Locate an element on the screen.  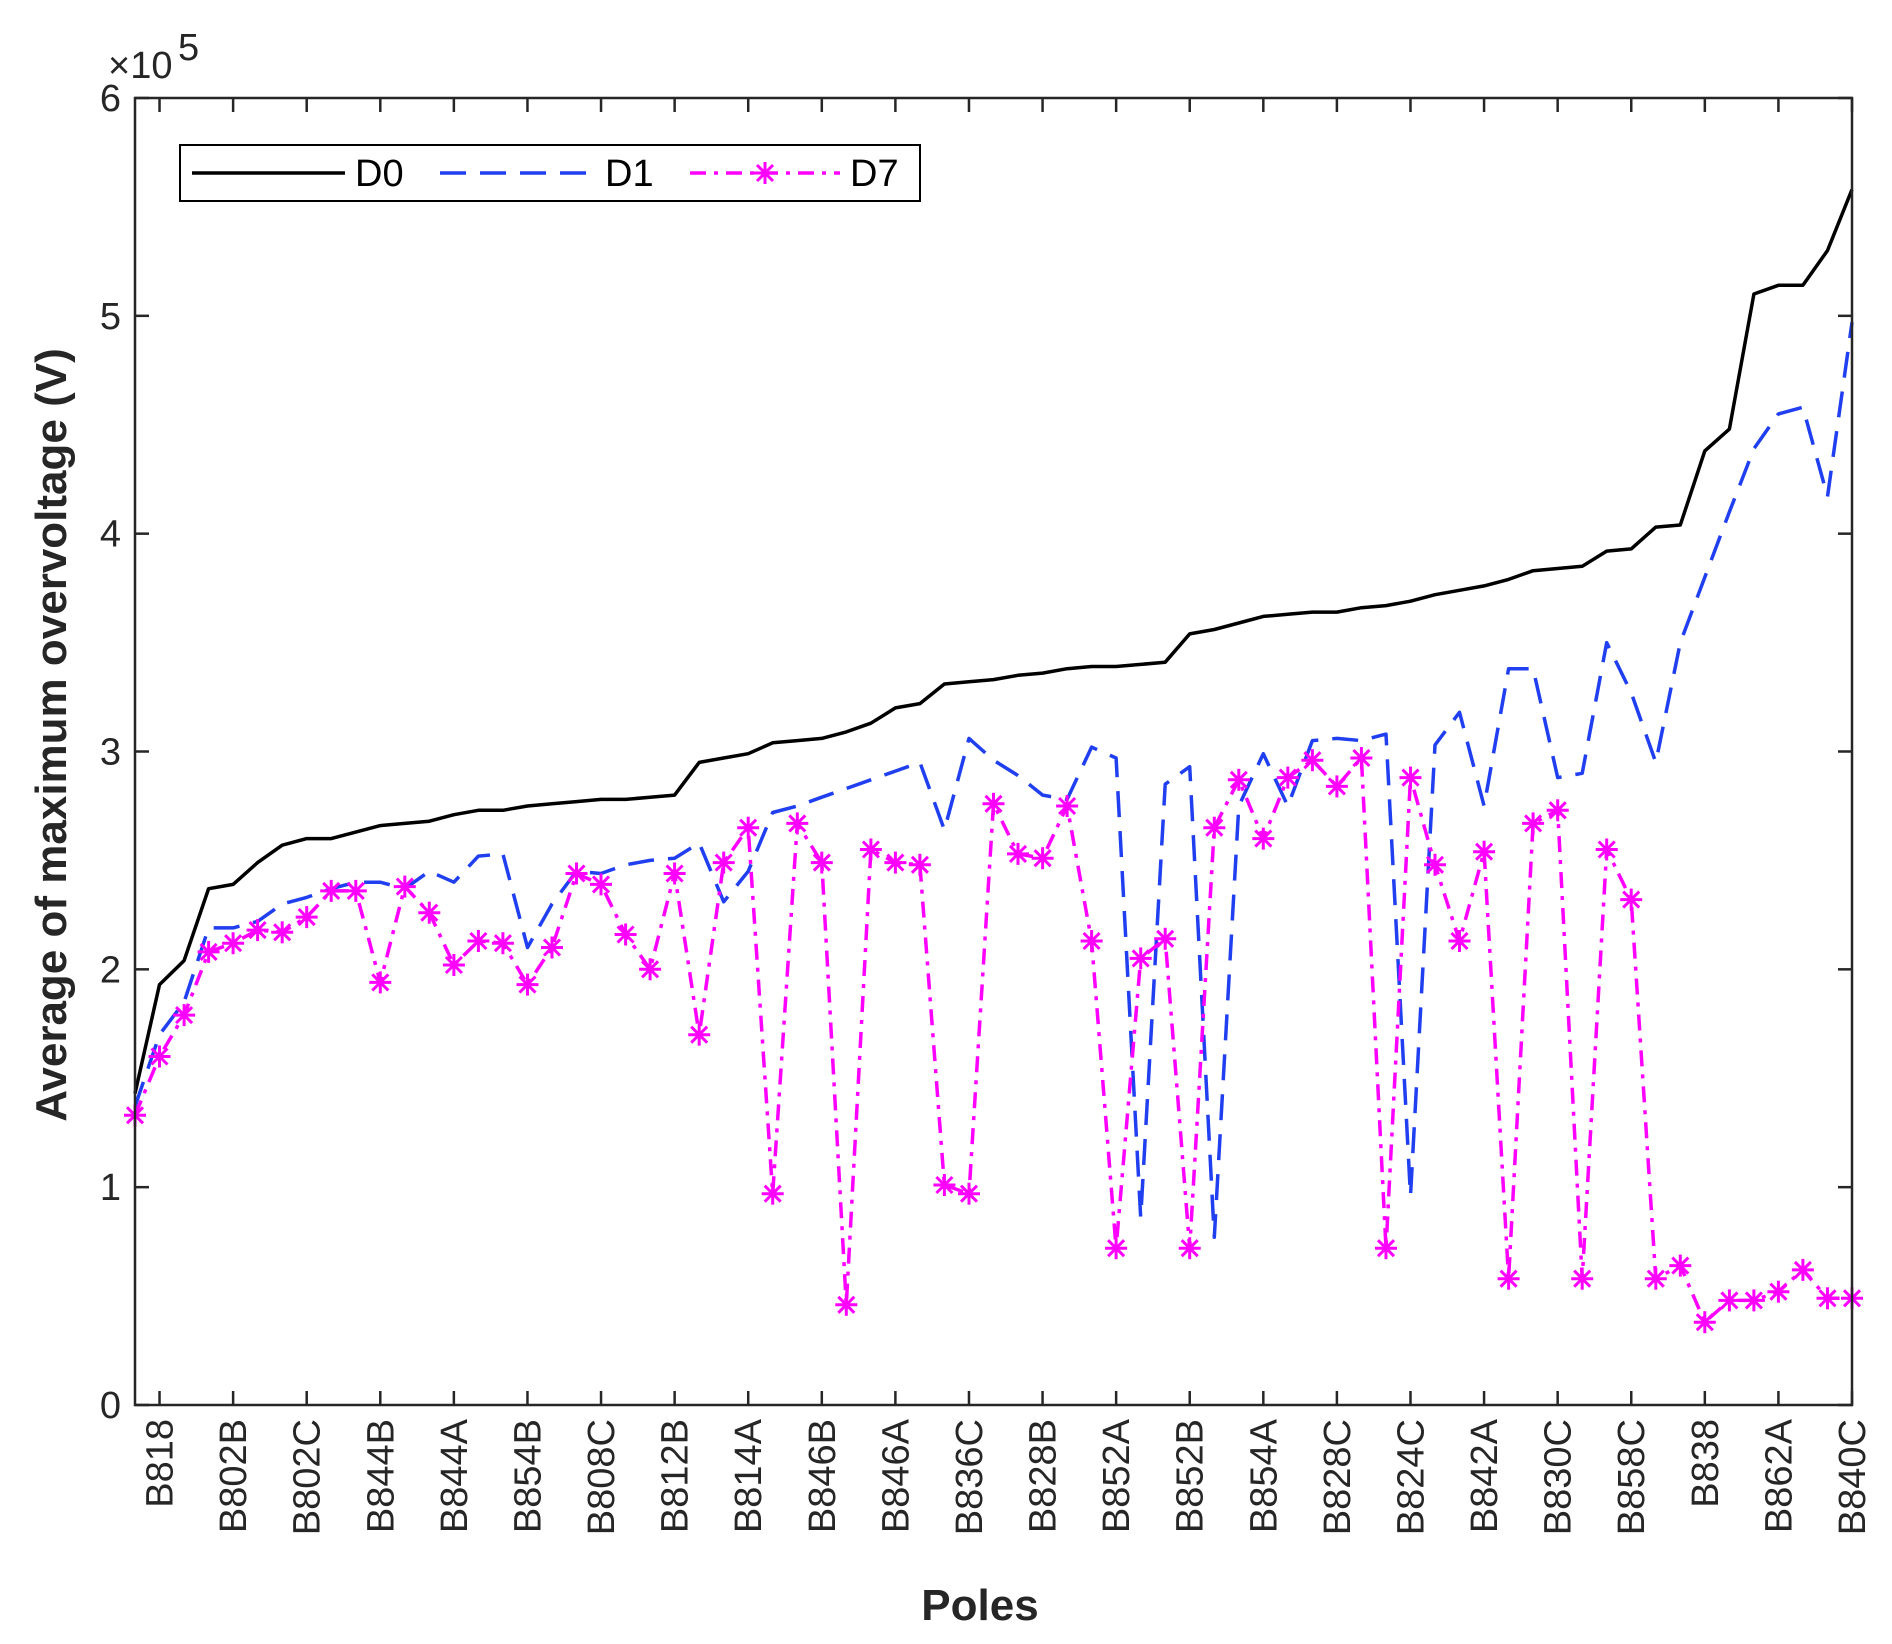
y-exponent-label: ×10 is located at coordinates (140, 66).